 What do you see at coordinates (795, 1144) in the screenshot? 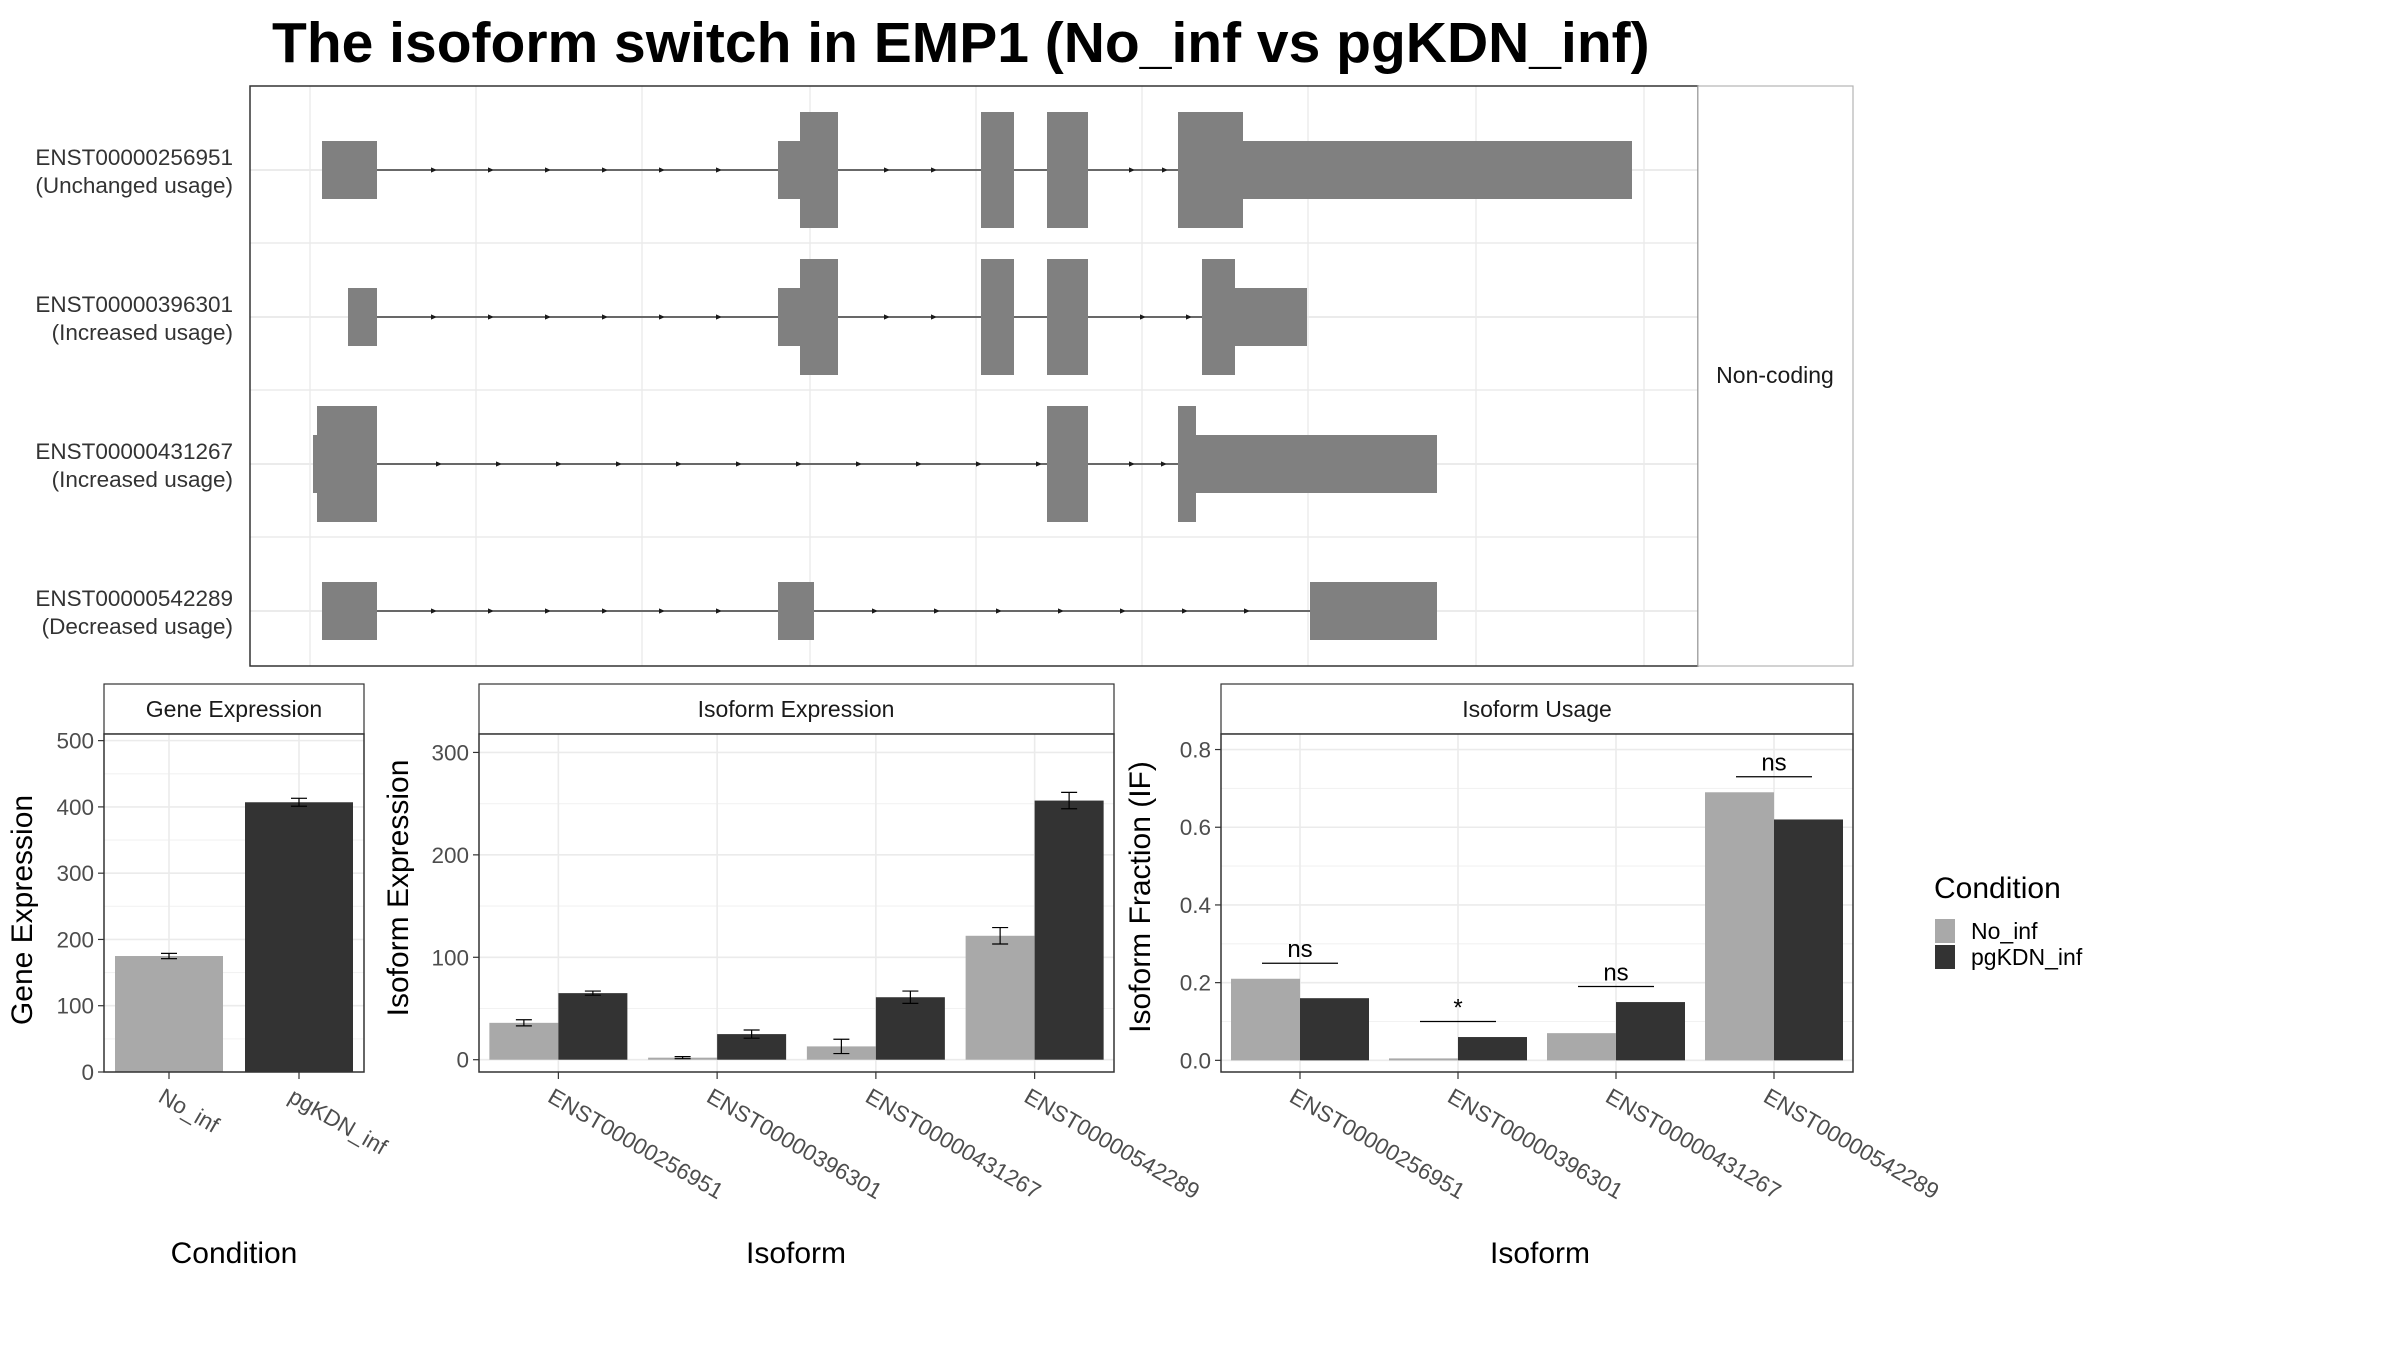
I see `x-tick-label: ENST00000396301` at bounding box center [795, 1144].